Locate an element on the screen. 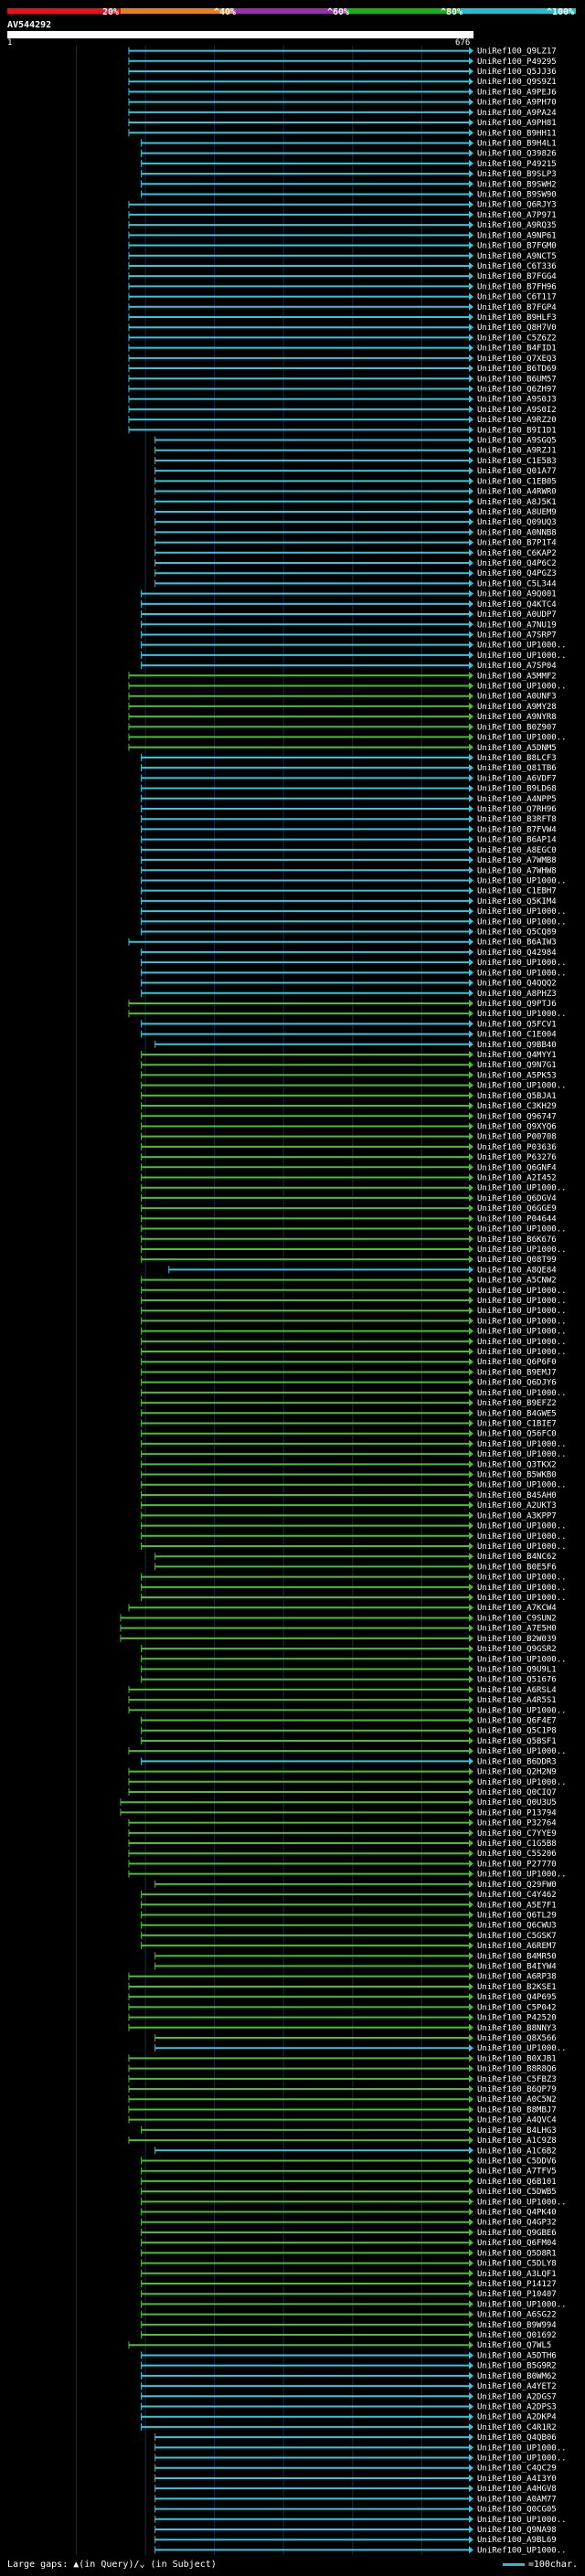 Image resolution: width=585 pixels, height=2576 pixels. hit-label: UniRef100_A9SGQ5 is located at coordinates (517, 441).